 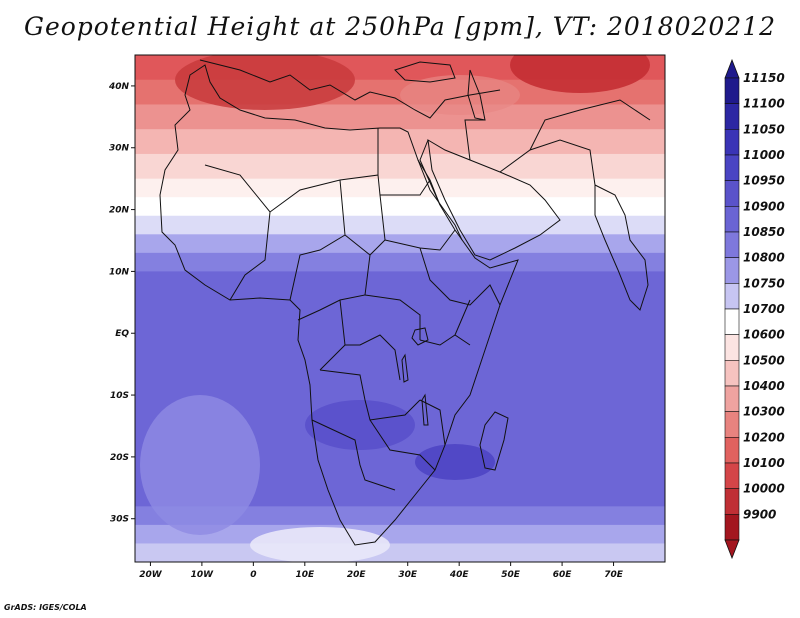 What do you see at coordinates (580, 74) in the screenshot?
I see `asia-low-feature` at bounding box center [580, 74].